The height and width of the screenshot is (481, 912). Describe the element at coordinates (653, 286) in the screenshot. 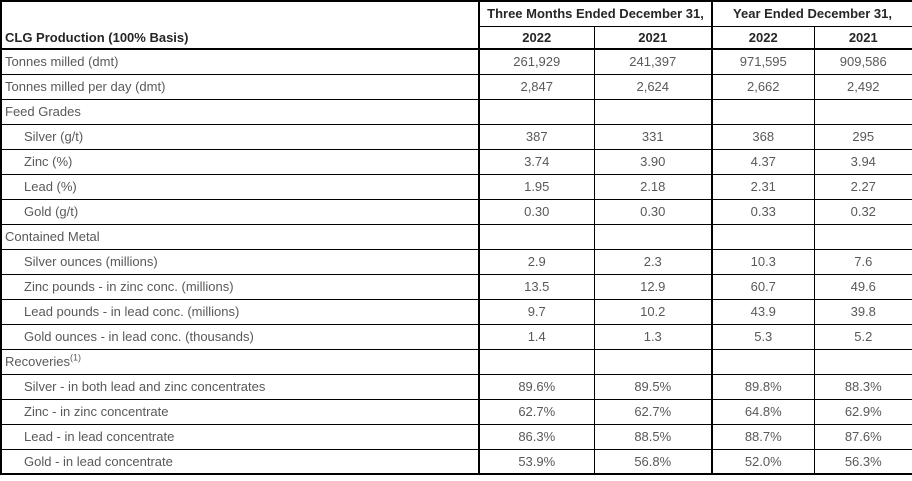

I see `cell-value: 12.9` at that location.